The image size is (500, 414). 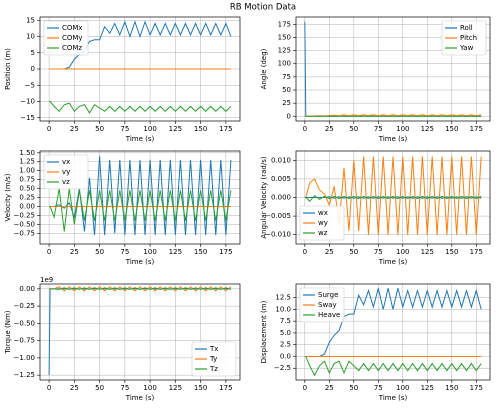 What do you see at coordinates (285, 345) in the screenshot?
I see `y-tick-label: 2.5` at bounding box center [285, 345].